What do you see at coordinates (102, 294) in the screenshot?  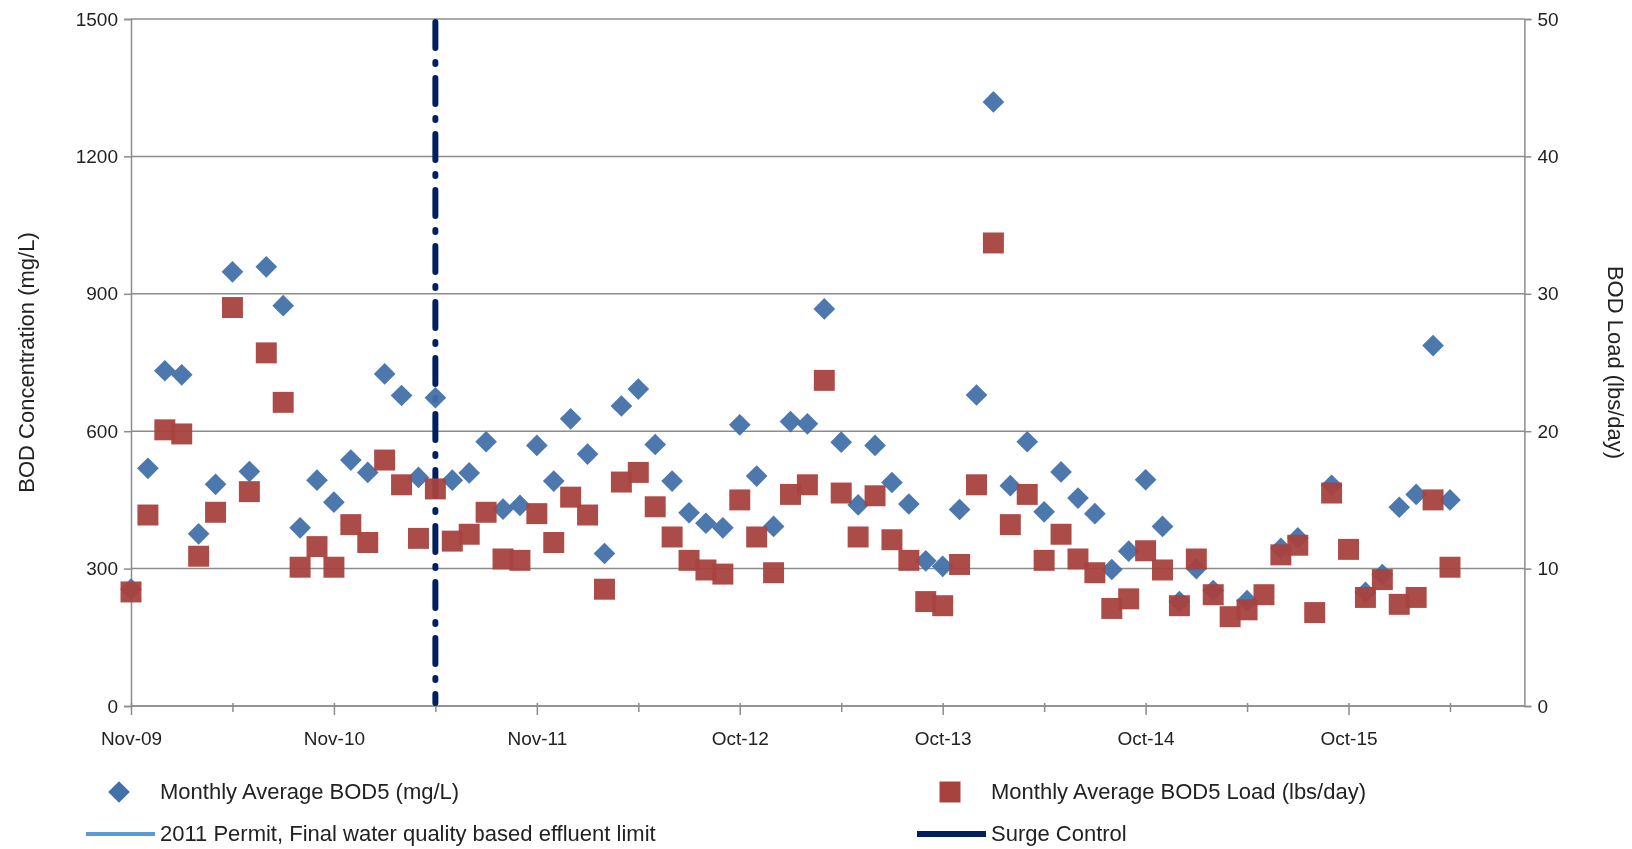 I see `y-tick-label: 900` at bounding box center [102, 294].